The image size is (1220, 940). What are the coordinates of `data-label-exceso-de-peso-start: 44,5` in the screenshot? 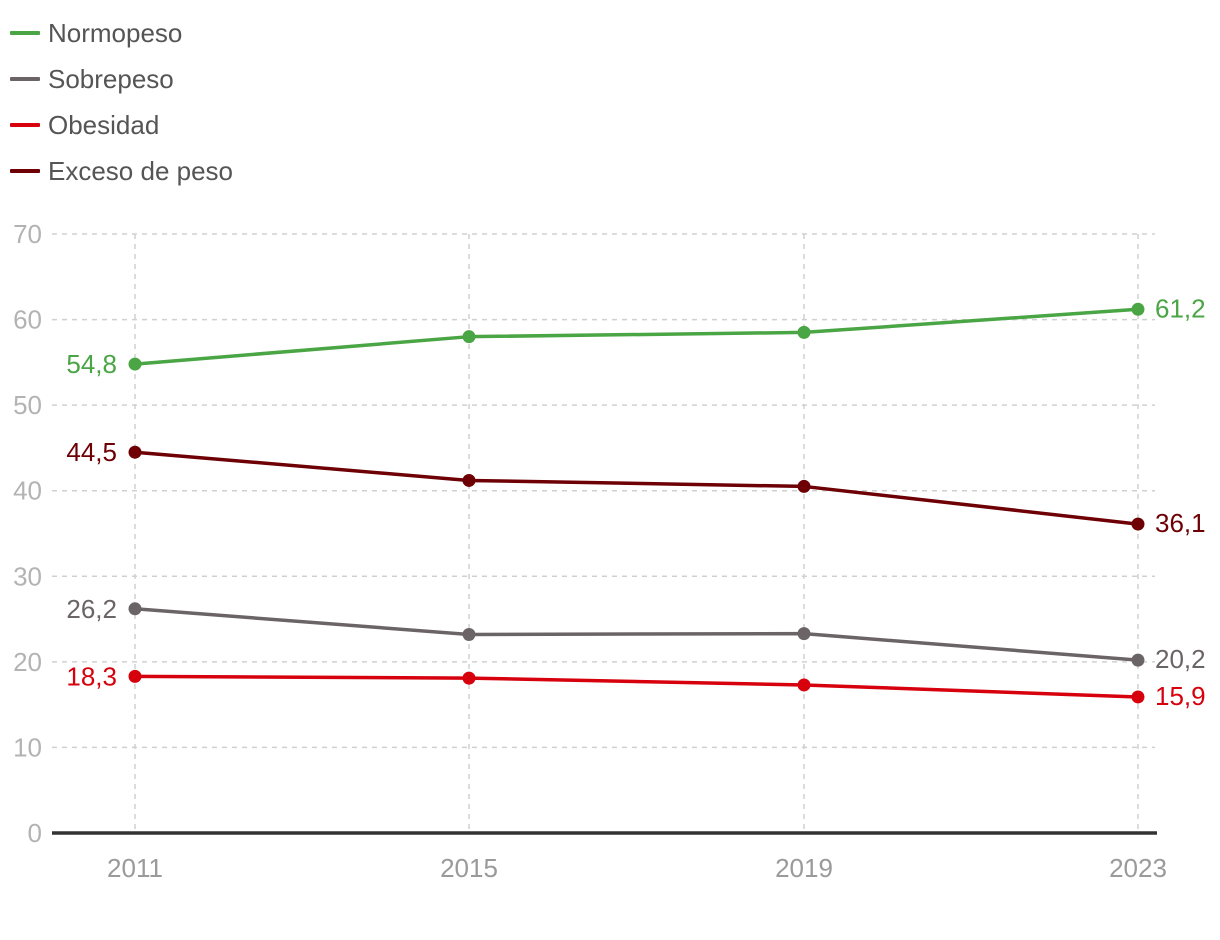 It's located at (91, 452).